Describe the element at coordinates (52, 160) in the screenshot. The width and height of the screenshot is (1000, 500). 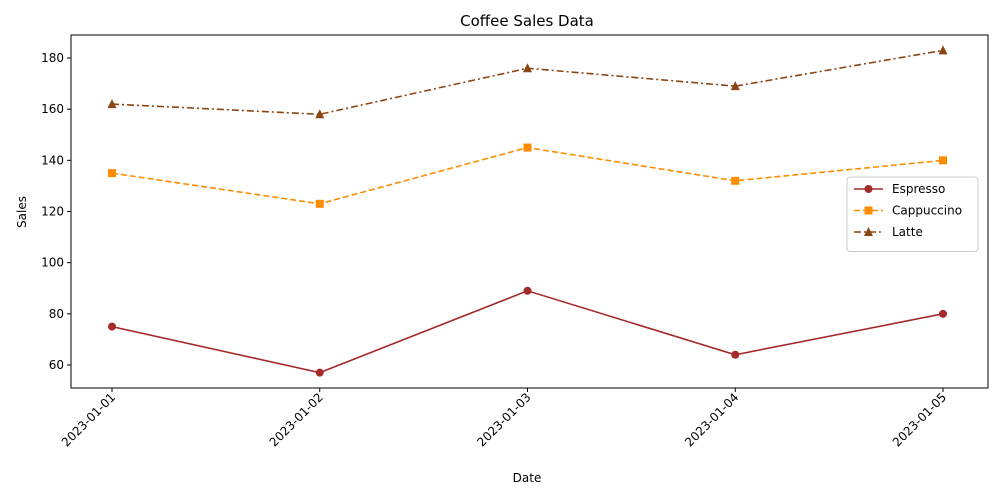
I see `y-tick-label: 140` at that location.